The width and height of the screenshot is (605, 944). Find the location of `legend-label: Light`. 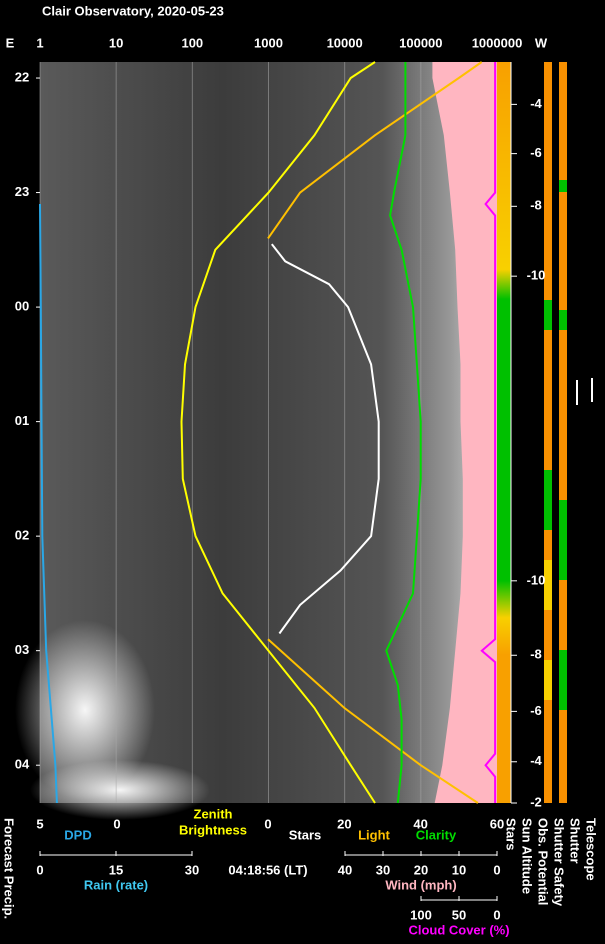

legend-label: Light is located at coordinates (374, 834).